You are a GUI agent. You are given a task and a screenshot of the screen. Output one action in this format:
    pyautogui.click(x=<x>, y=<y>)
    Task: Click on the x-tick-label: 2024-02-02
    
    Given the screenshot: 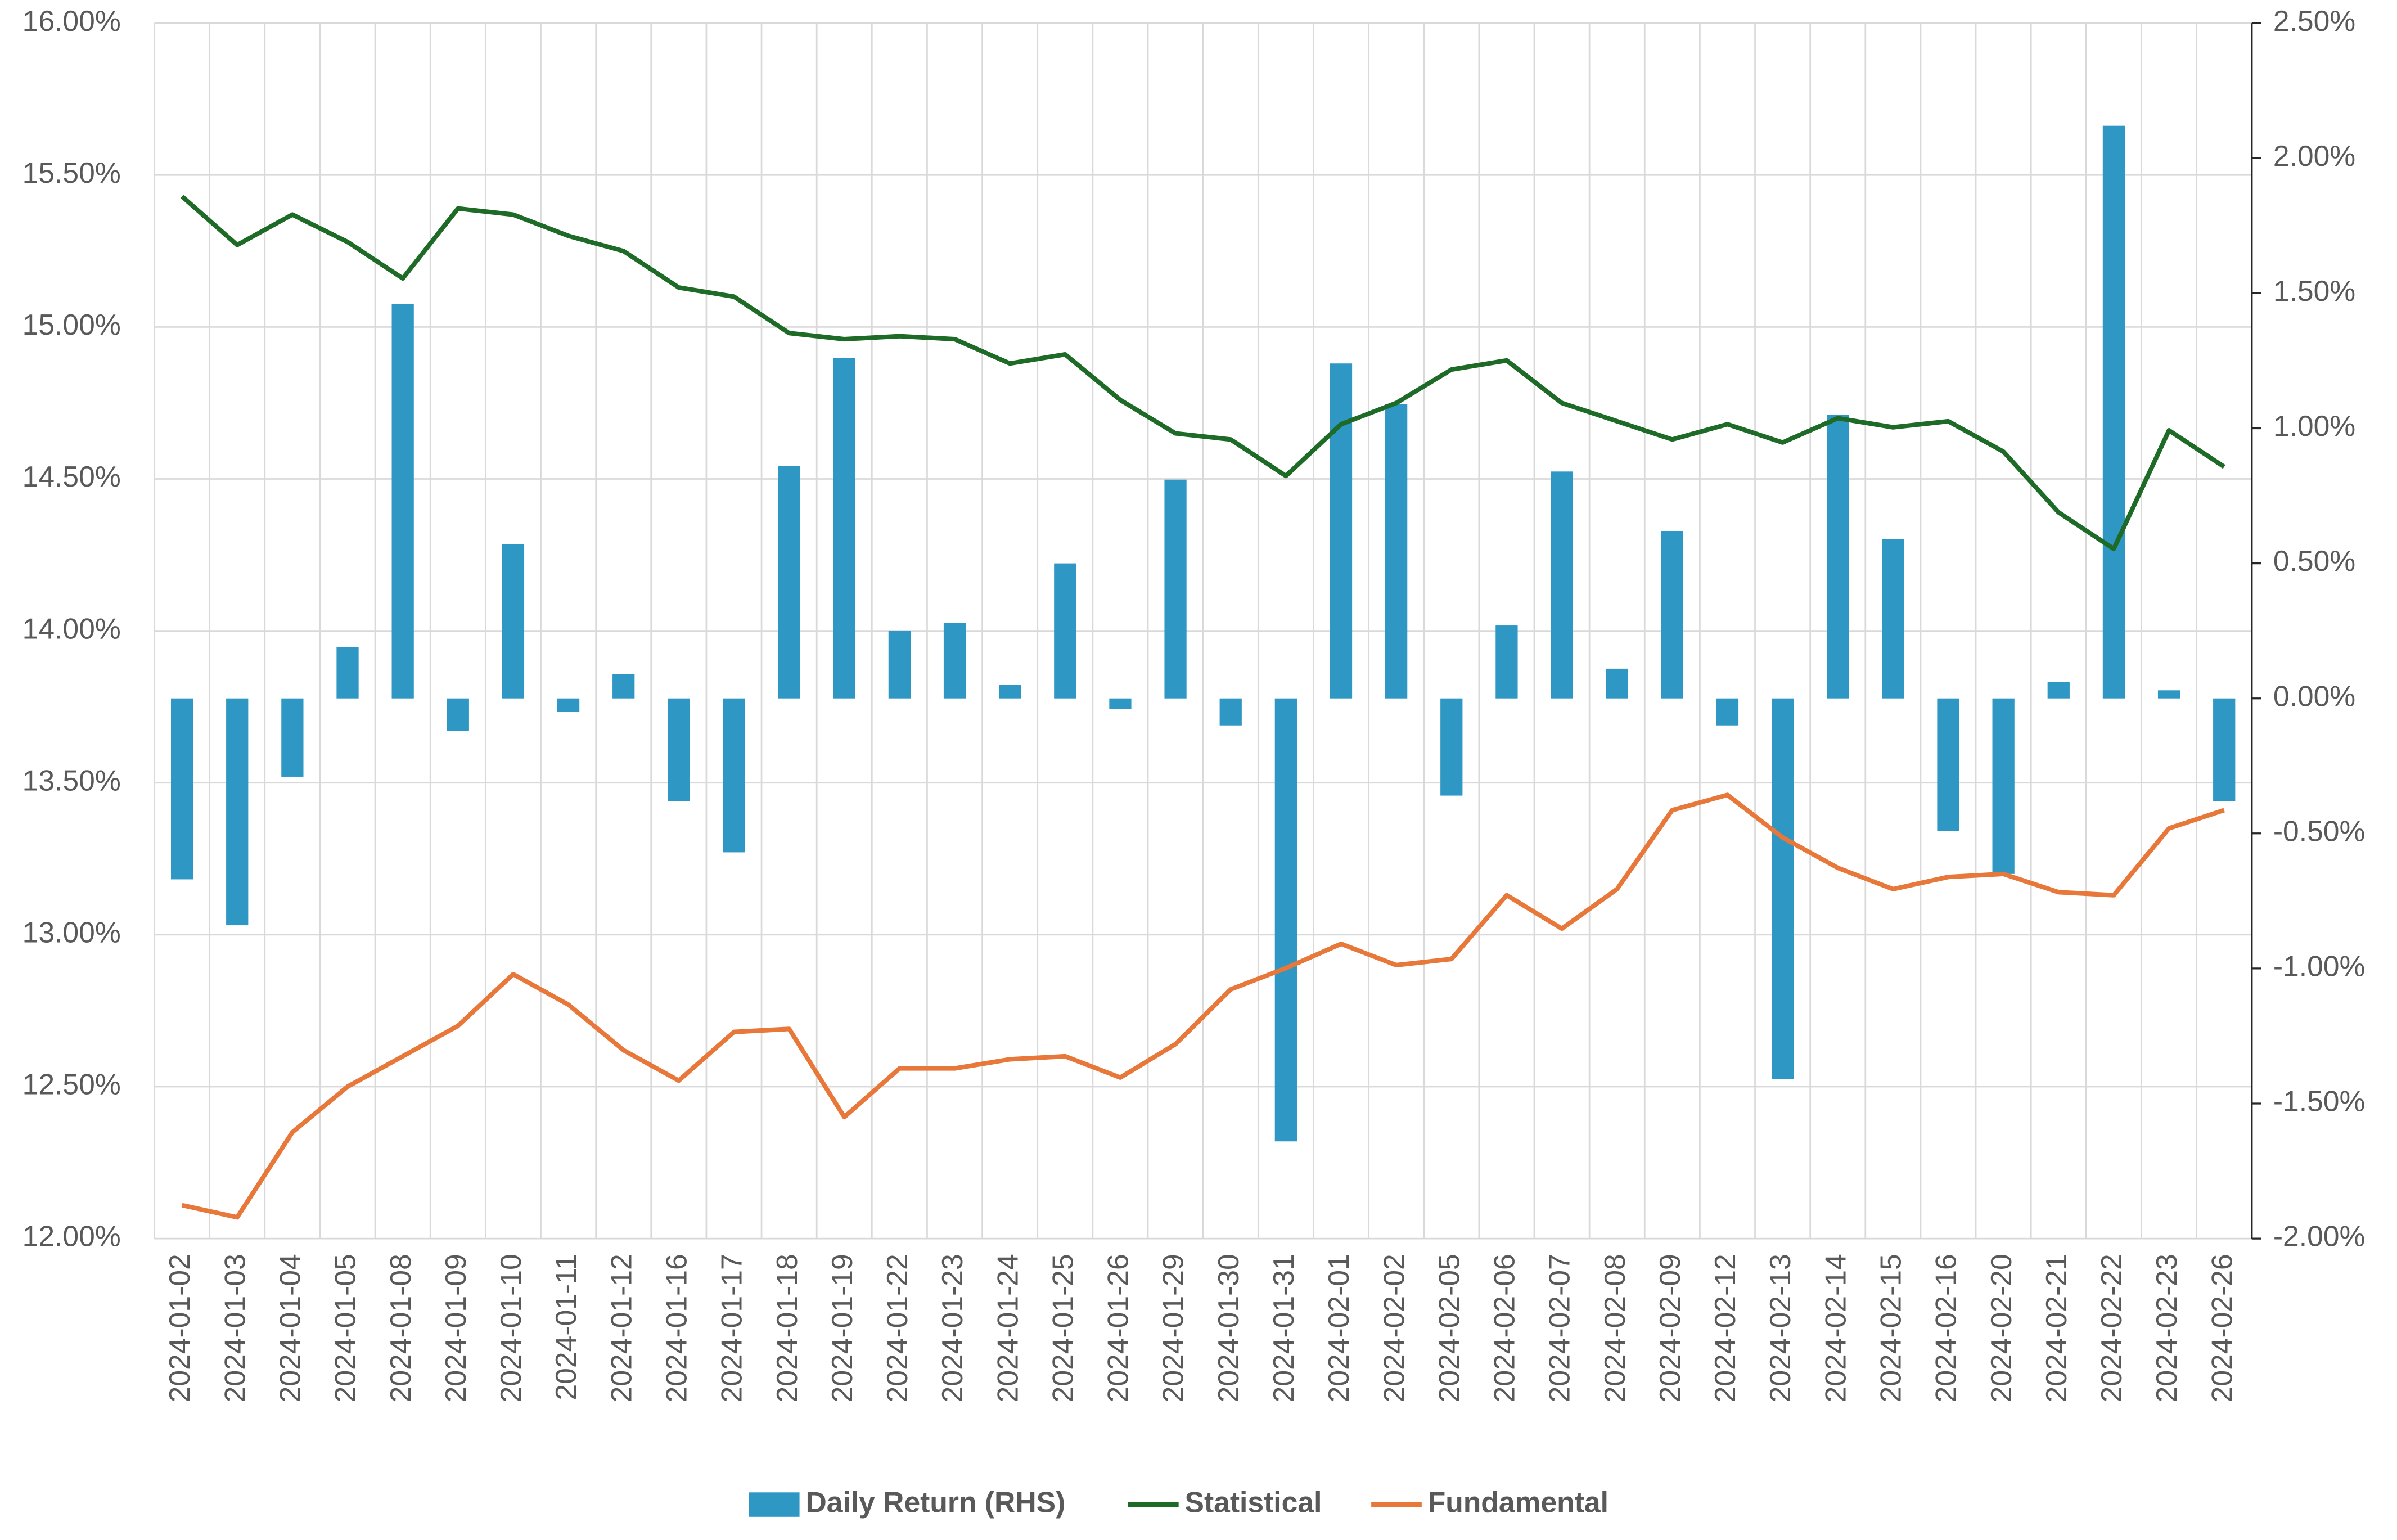 What is the action you would take?
    pyautogui.click(x=1393, y=1328)
    